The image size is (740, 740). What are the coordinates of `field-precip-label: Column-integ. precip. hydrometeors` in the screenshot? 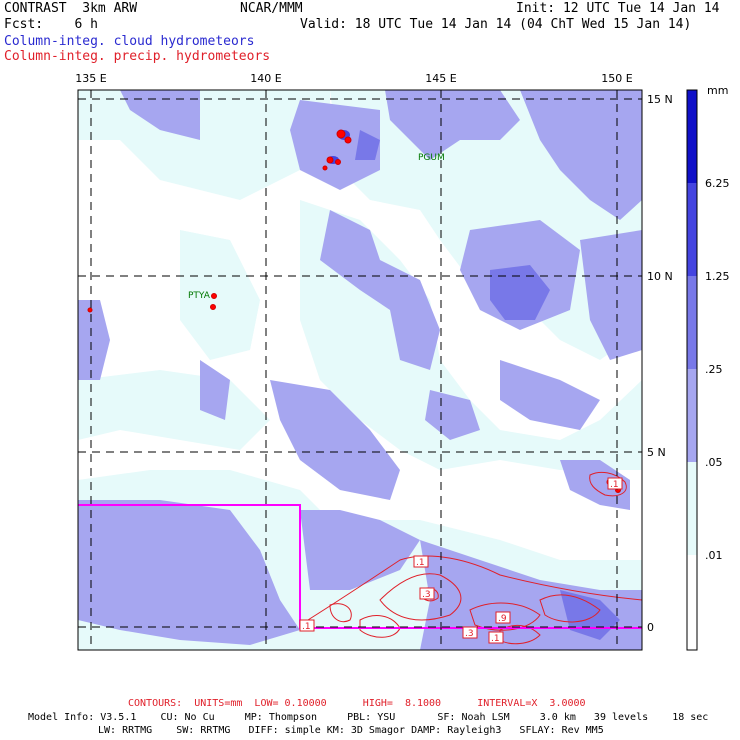 It's located at (137, 56).